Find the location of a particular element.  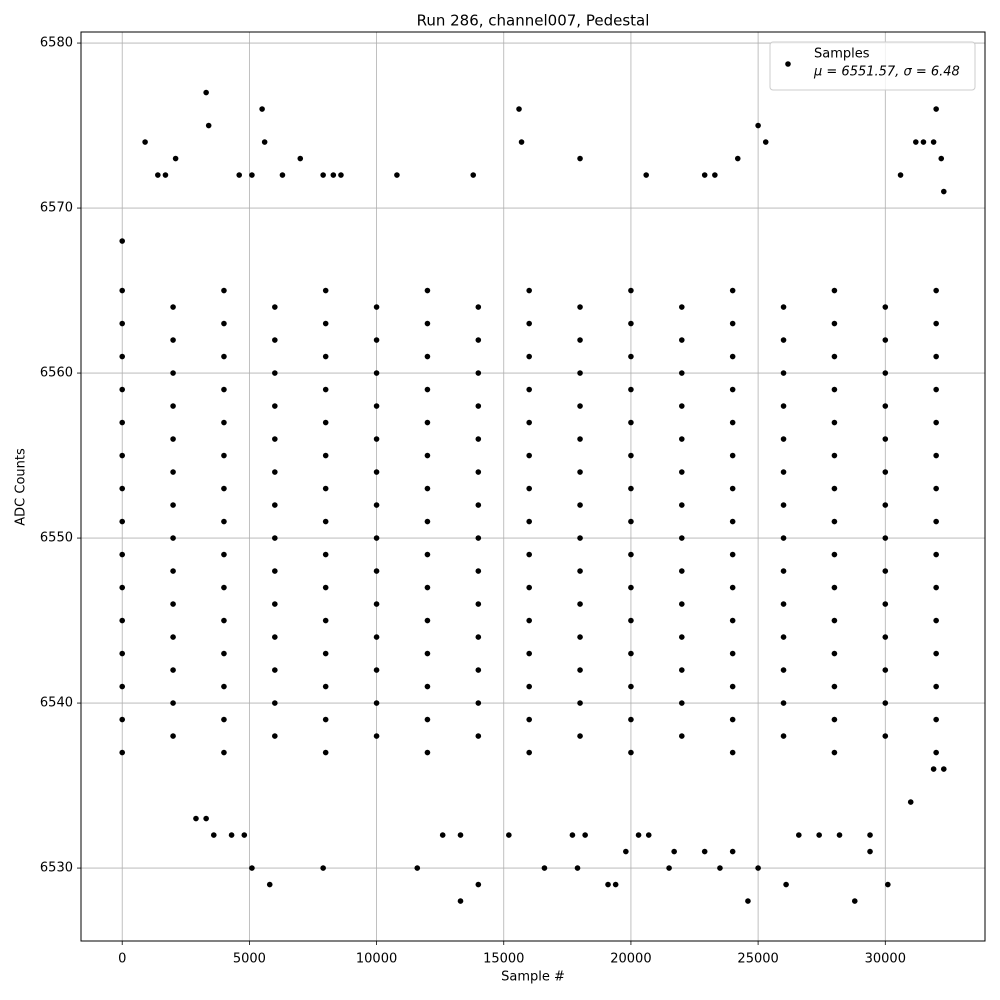

x-axis-label: Sample # is located at coordinates (533, 977).